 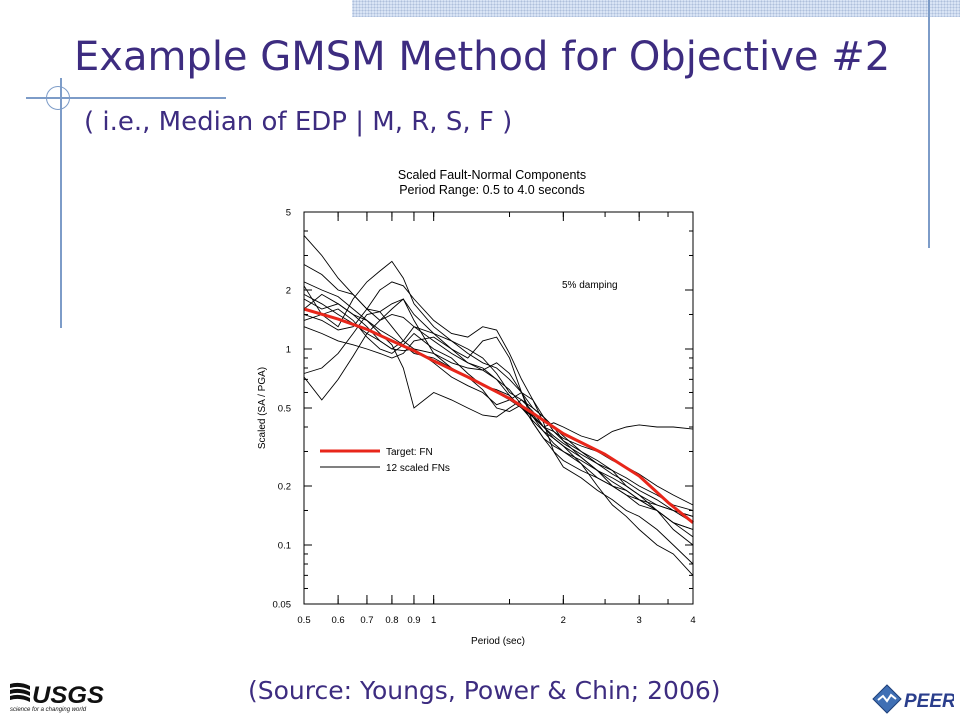 What do you see at coordinates (282, 605) in the screenshot?
I see `y-tick-label: 0.05` at bounding box center [282, 605].